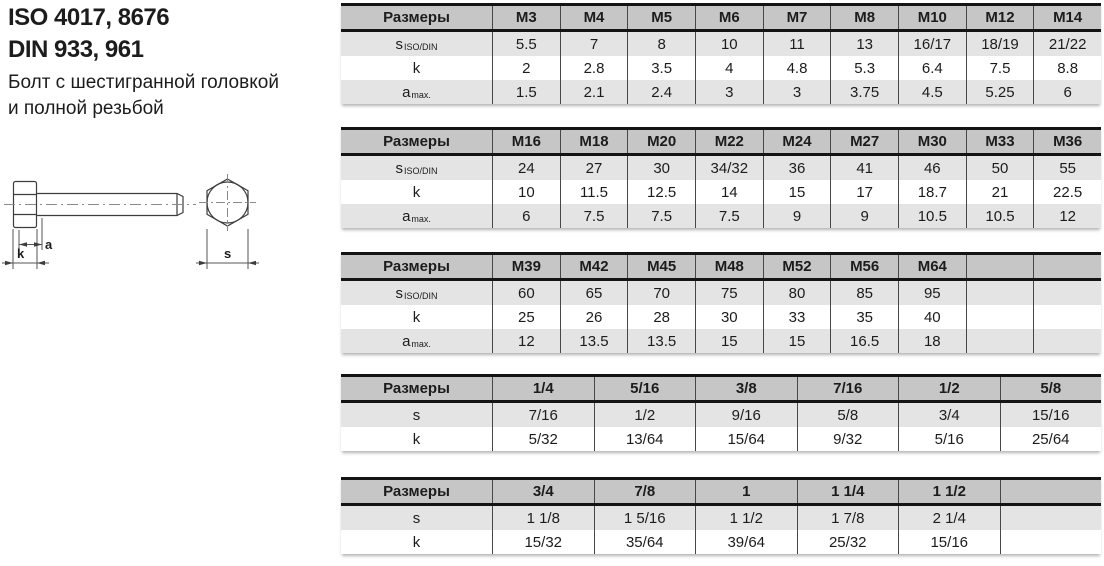 The image size is (1104, 566). Describe the element at coordinates (847, 542) in the screenshot. I see `table-cell: 25/32` at that location.